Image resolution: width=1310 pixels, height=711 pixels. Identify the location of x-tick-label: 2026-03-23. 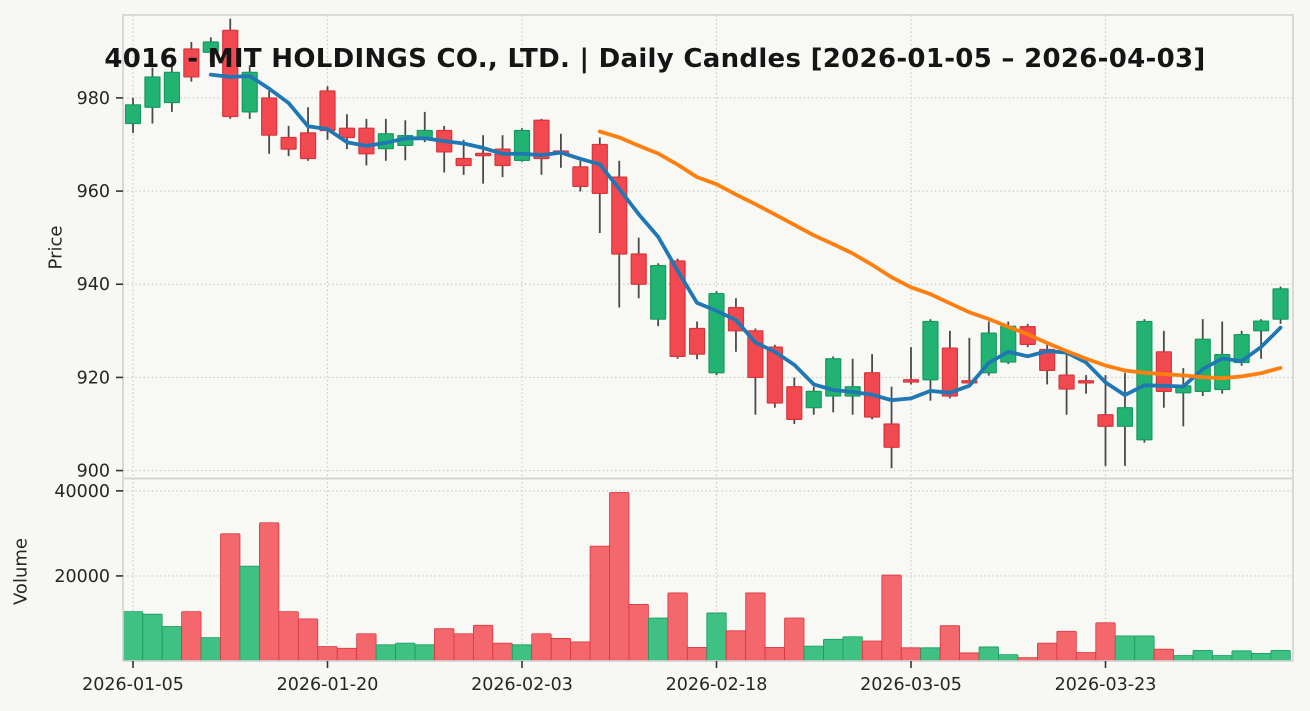
(1106, 685).